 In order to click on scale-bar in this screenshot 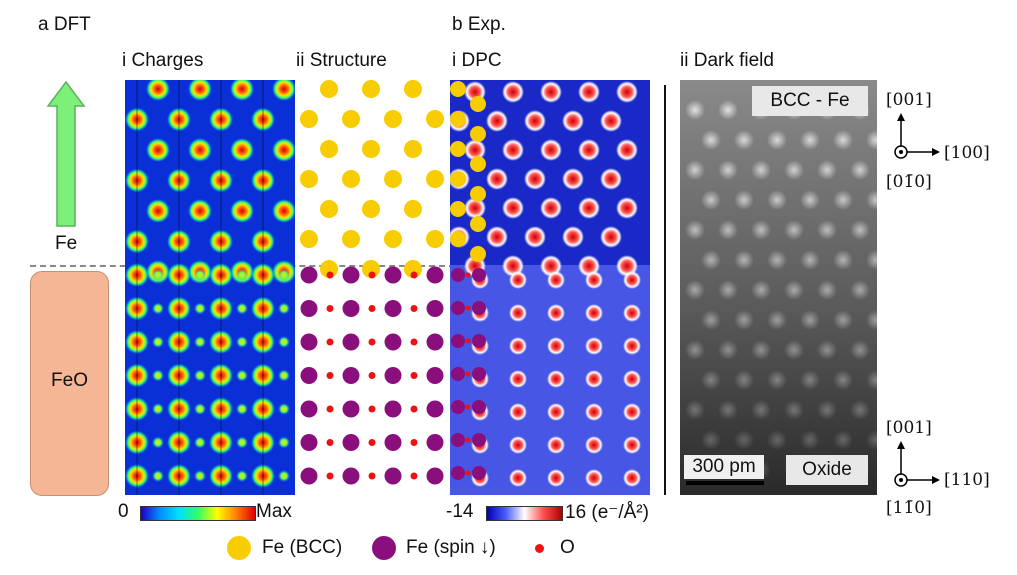, I will do `click(725, 483)`.